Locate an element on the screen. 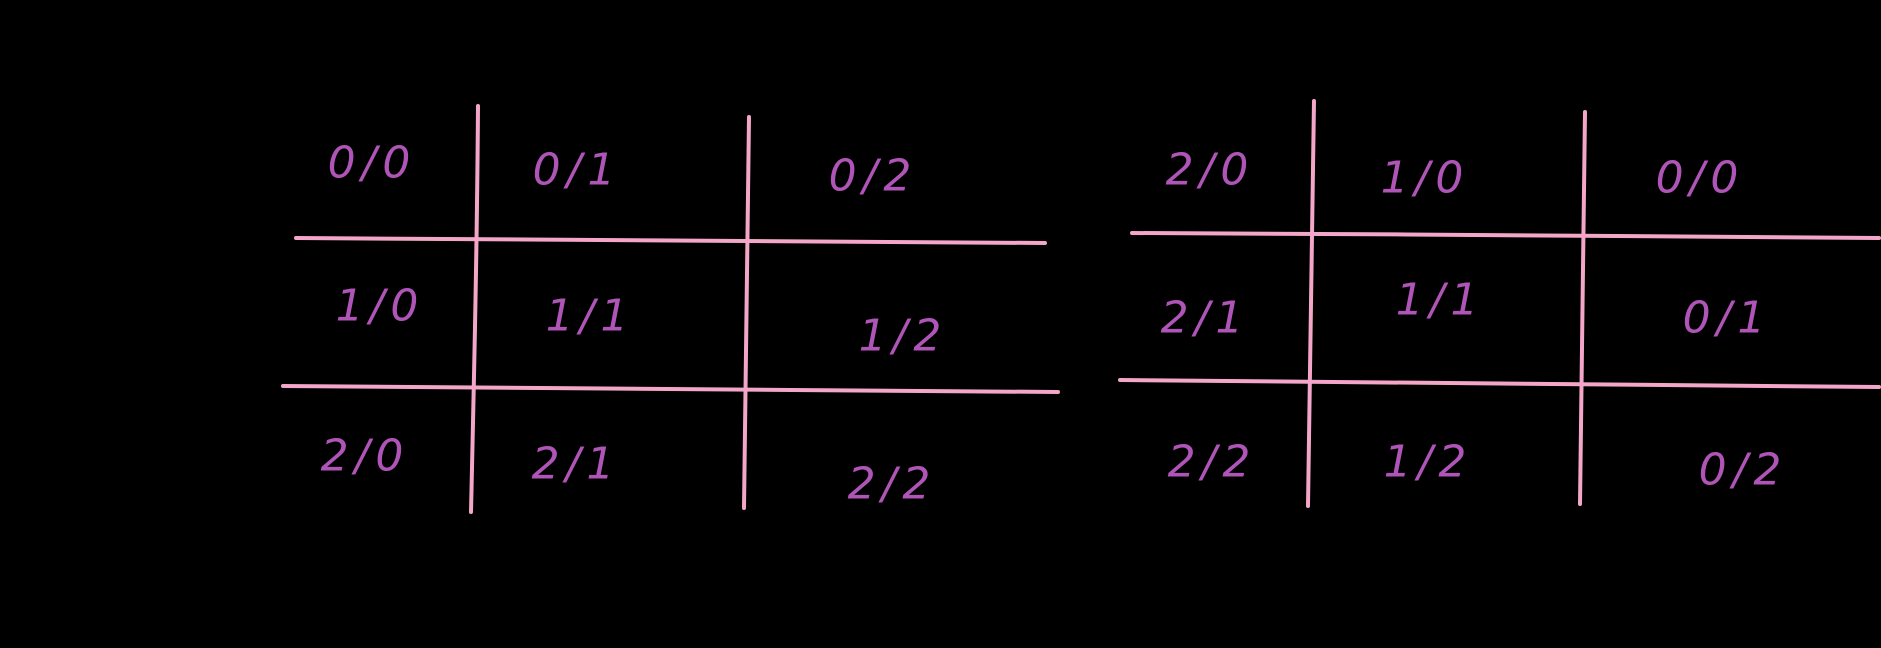  left-grid-cell-r1-c2: 1/2 is located at coordinates (903, 336).